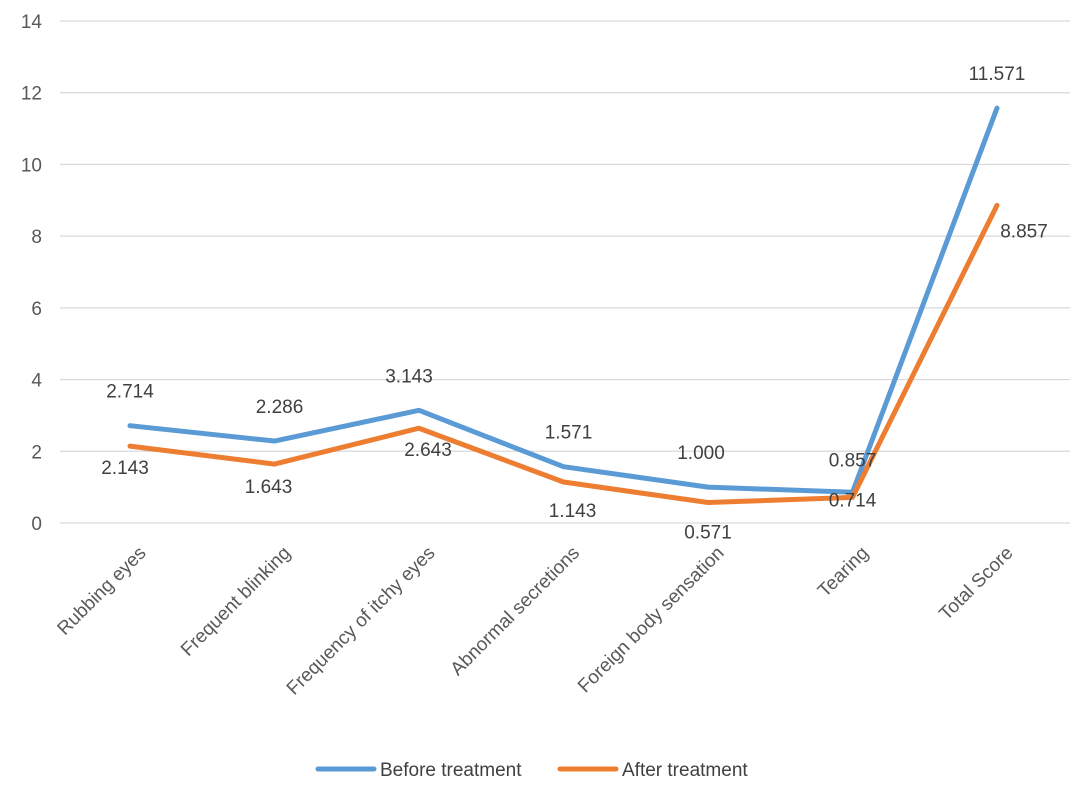 This screenshot has height=789, width=1089. I want to click on data-label: 2.714, so click(130, 392).